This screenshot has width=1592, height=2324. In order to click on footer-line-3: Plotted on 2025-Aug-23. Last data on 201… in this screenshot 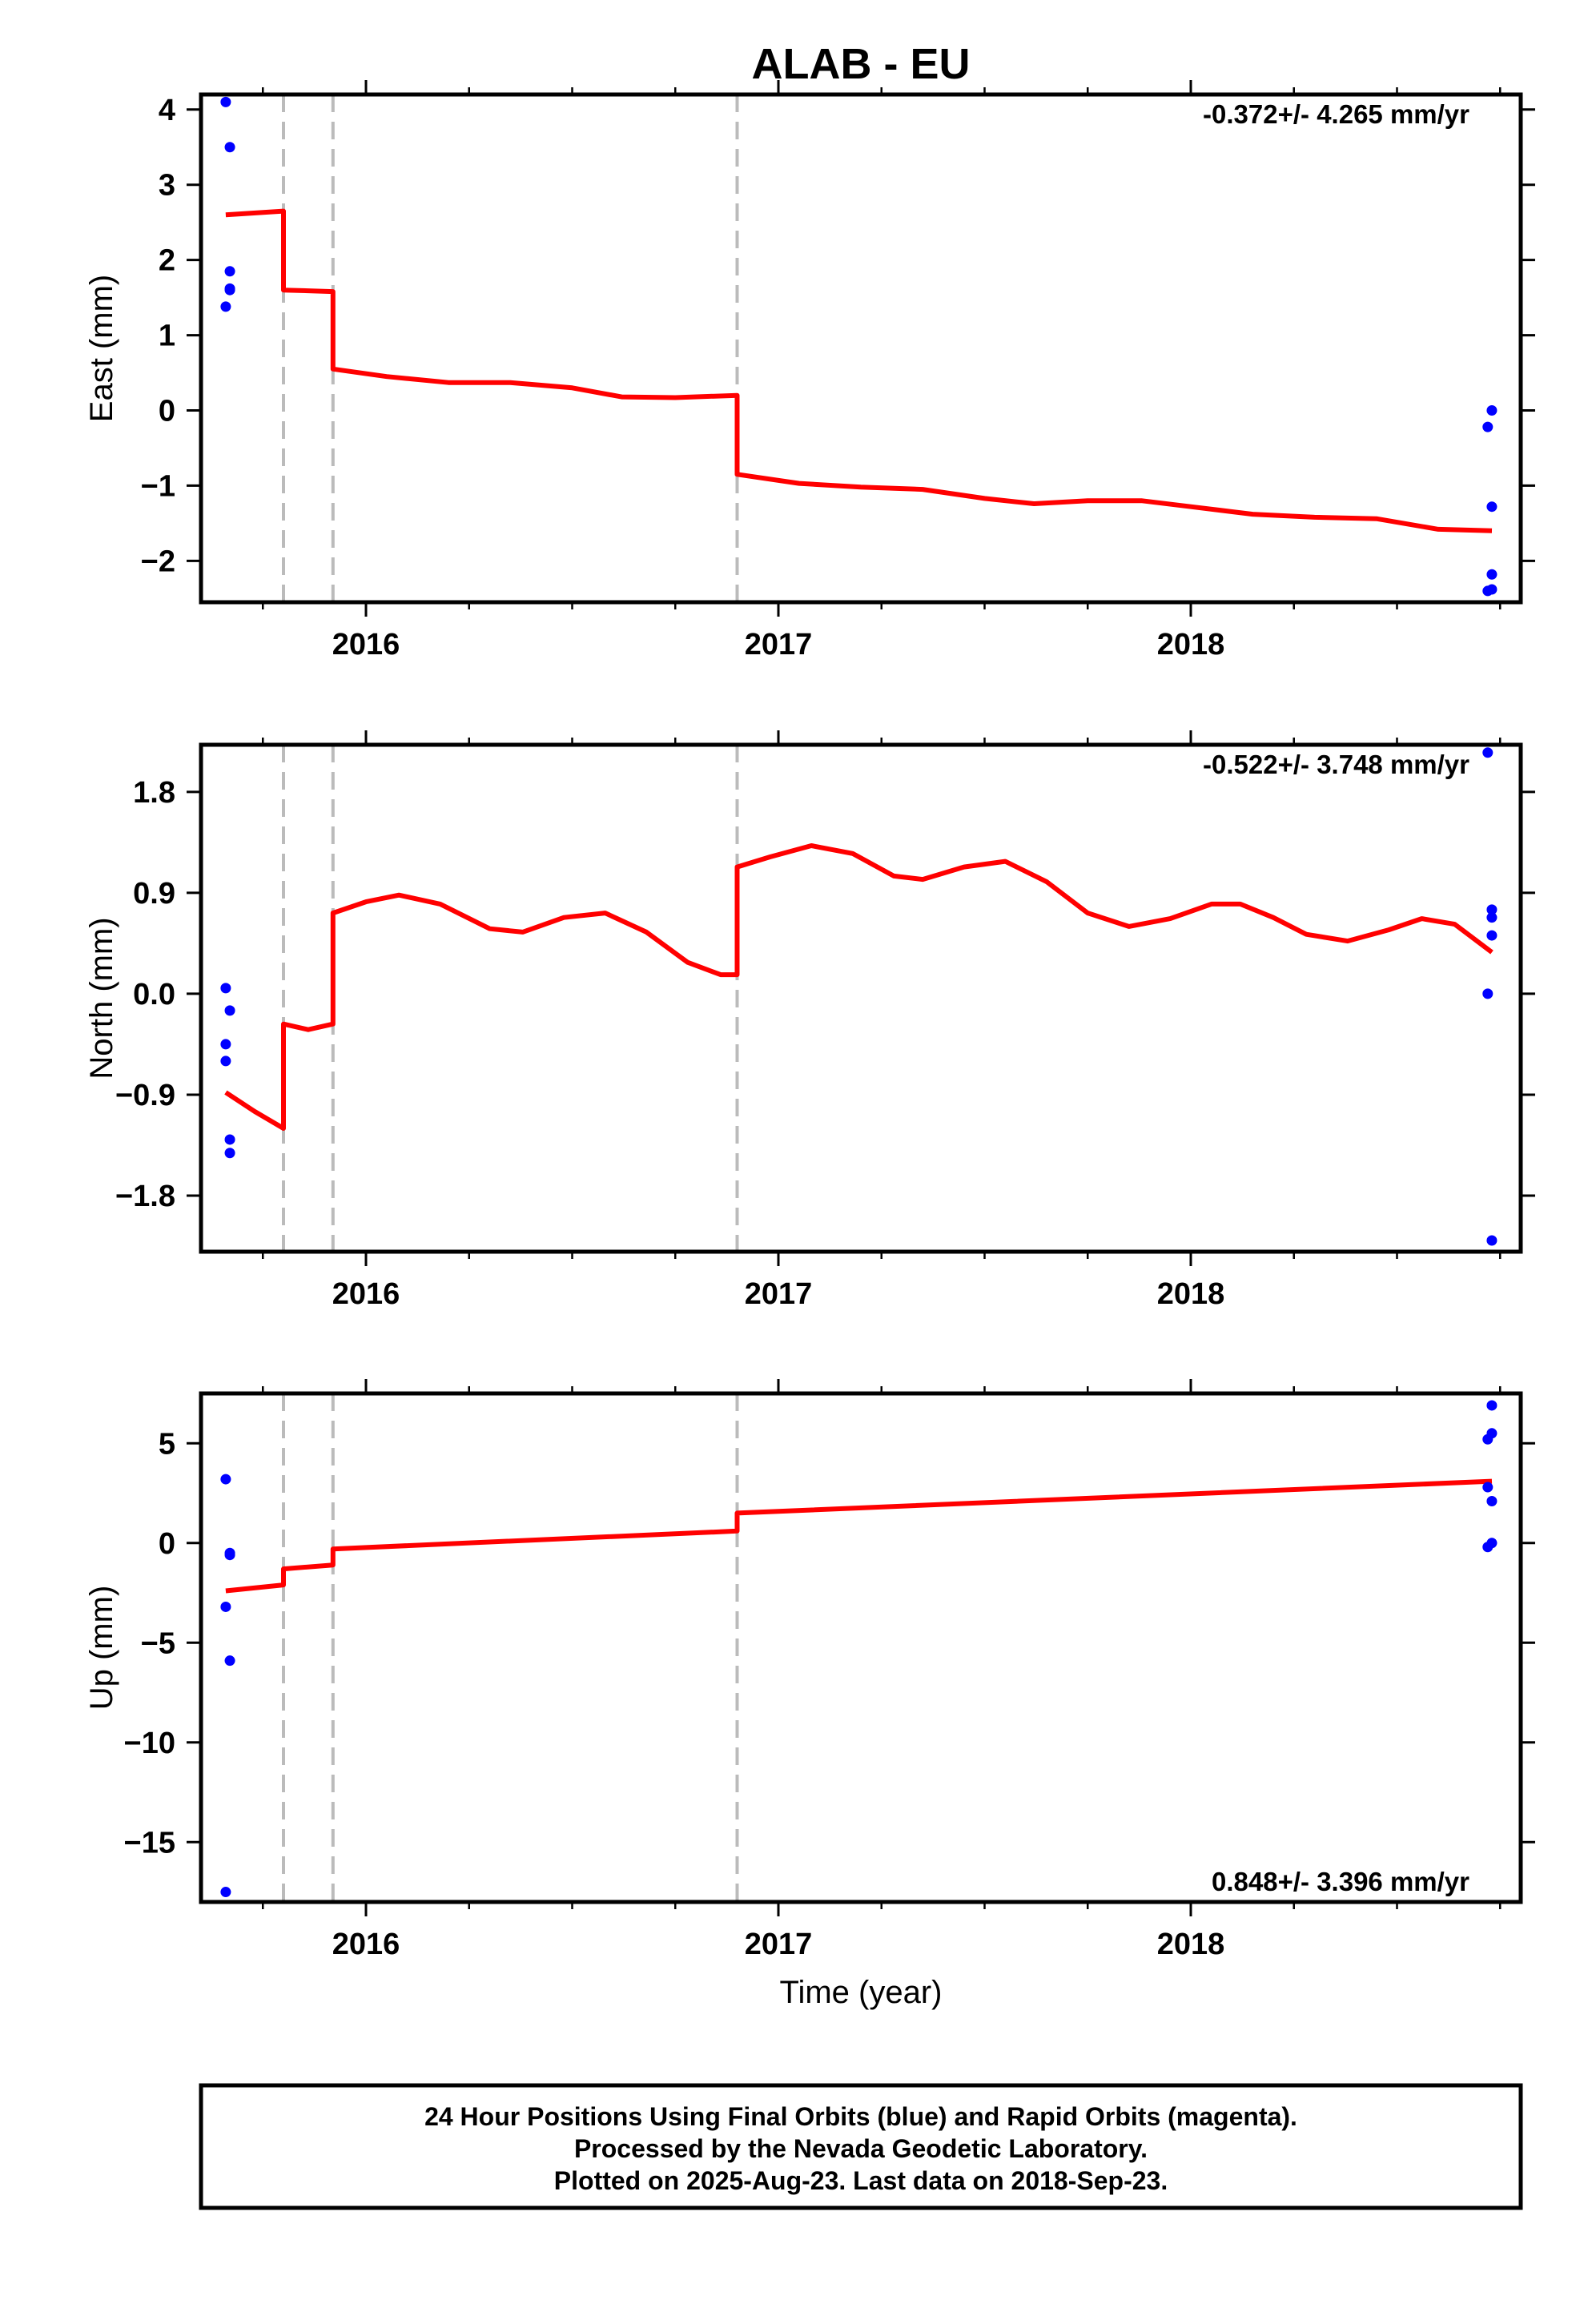, I will do `click(861, 2180)`.